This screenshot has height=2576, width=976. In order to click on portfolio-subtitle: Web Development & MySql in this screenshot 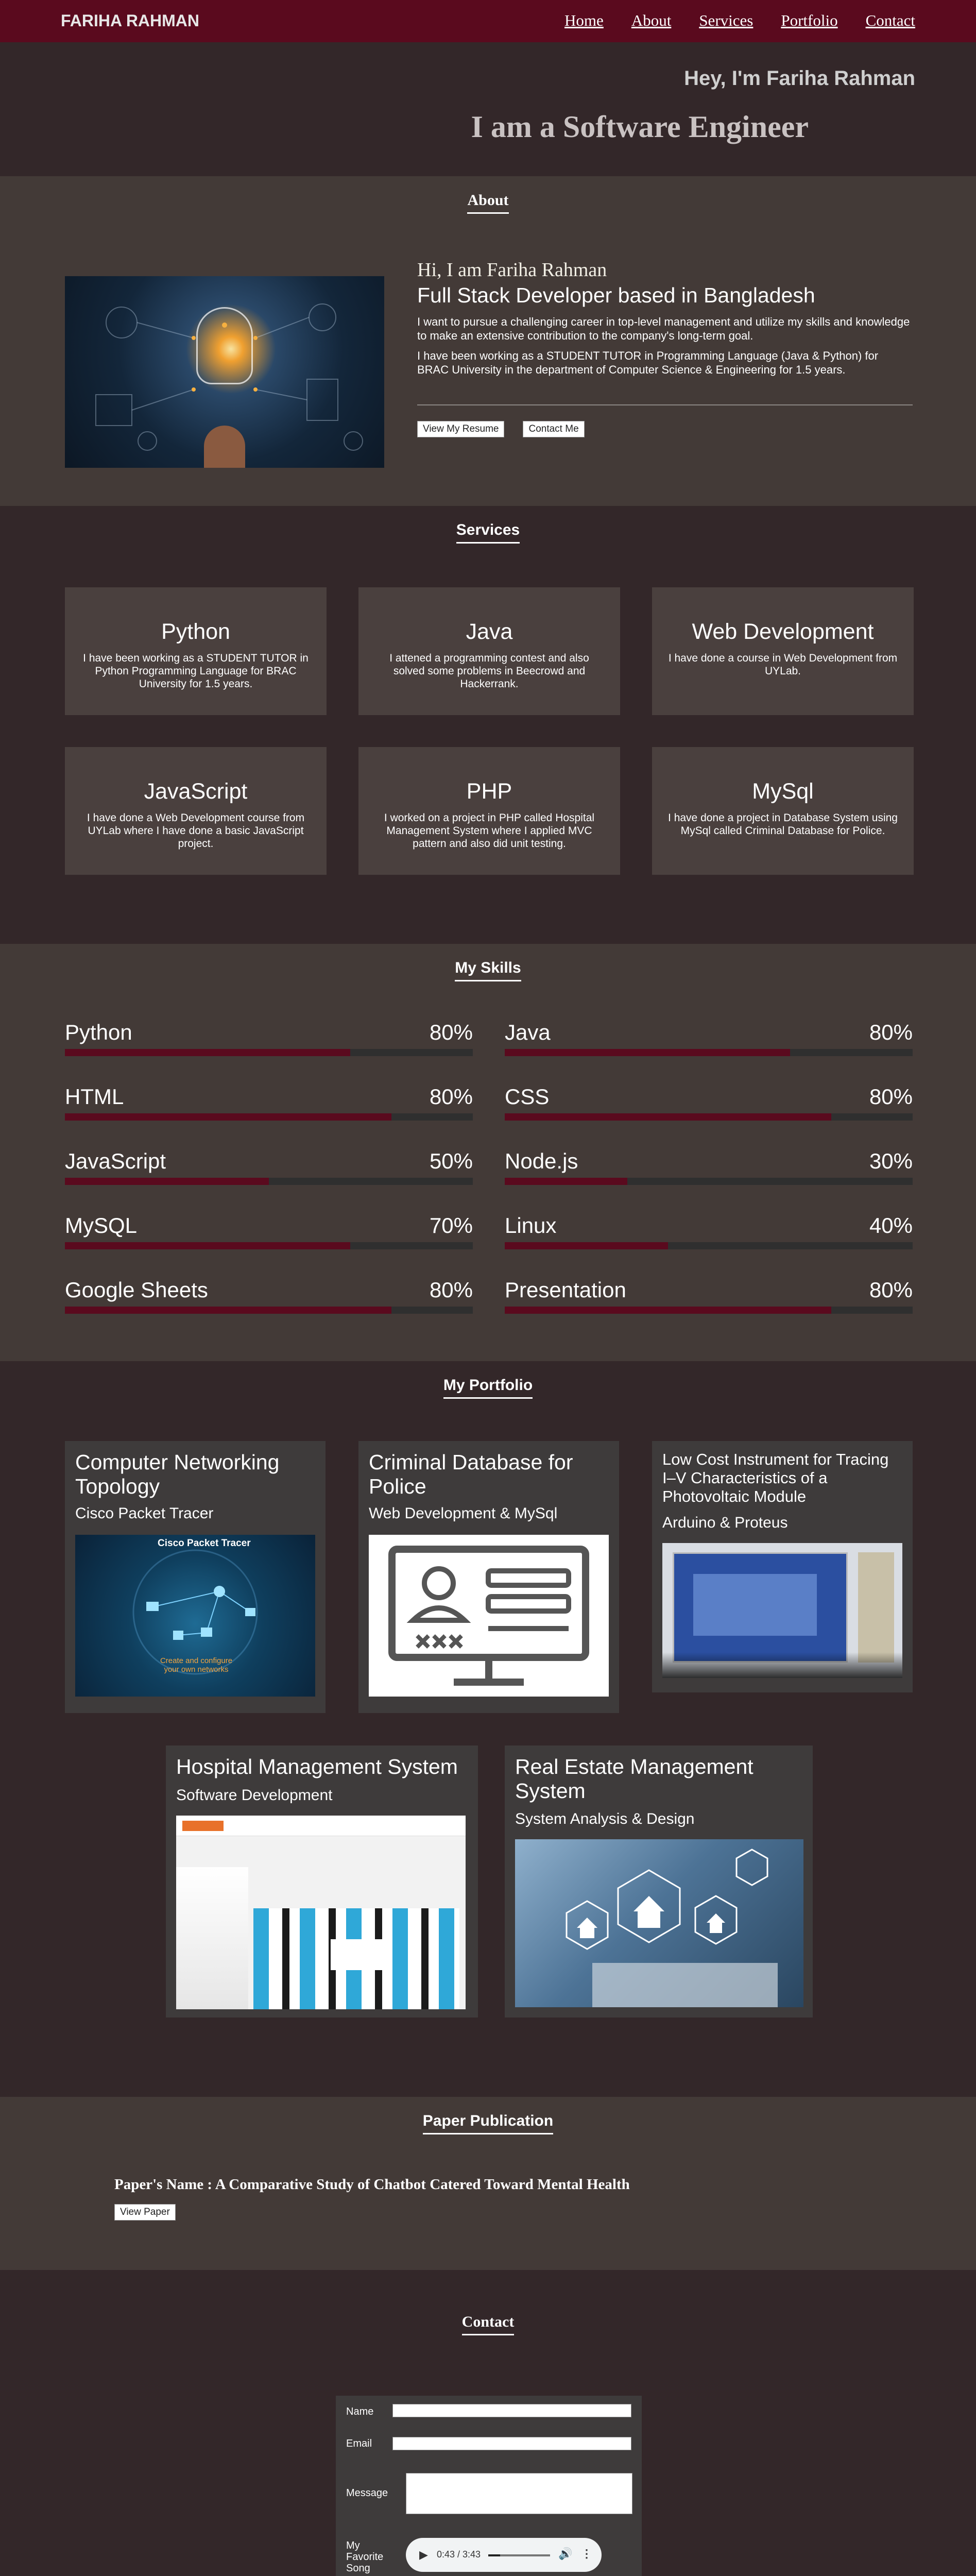, I will do `click(463, 1513)`.